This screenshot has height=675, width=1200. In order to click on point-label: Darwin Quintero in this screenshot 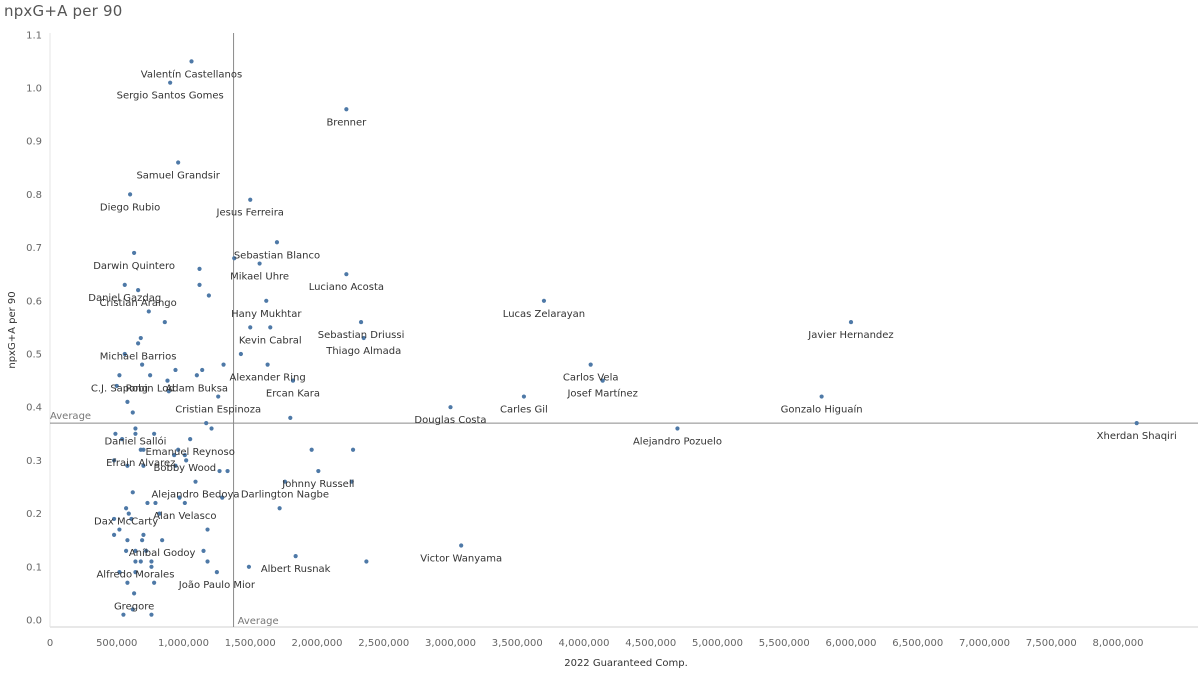, I will do `click(134, 266)`.